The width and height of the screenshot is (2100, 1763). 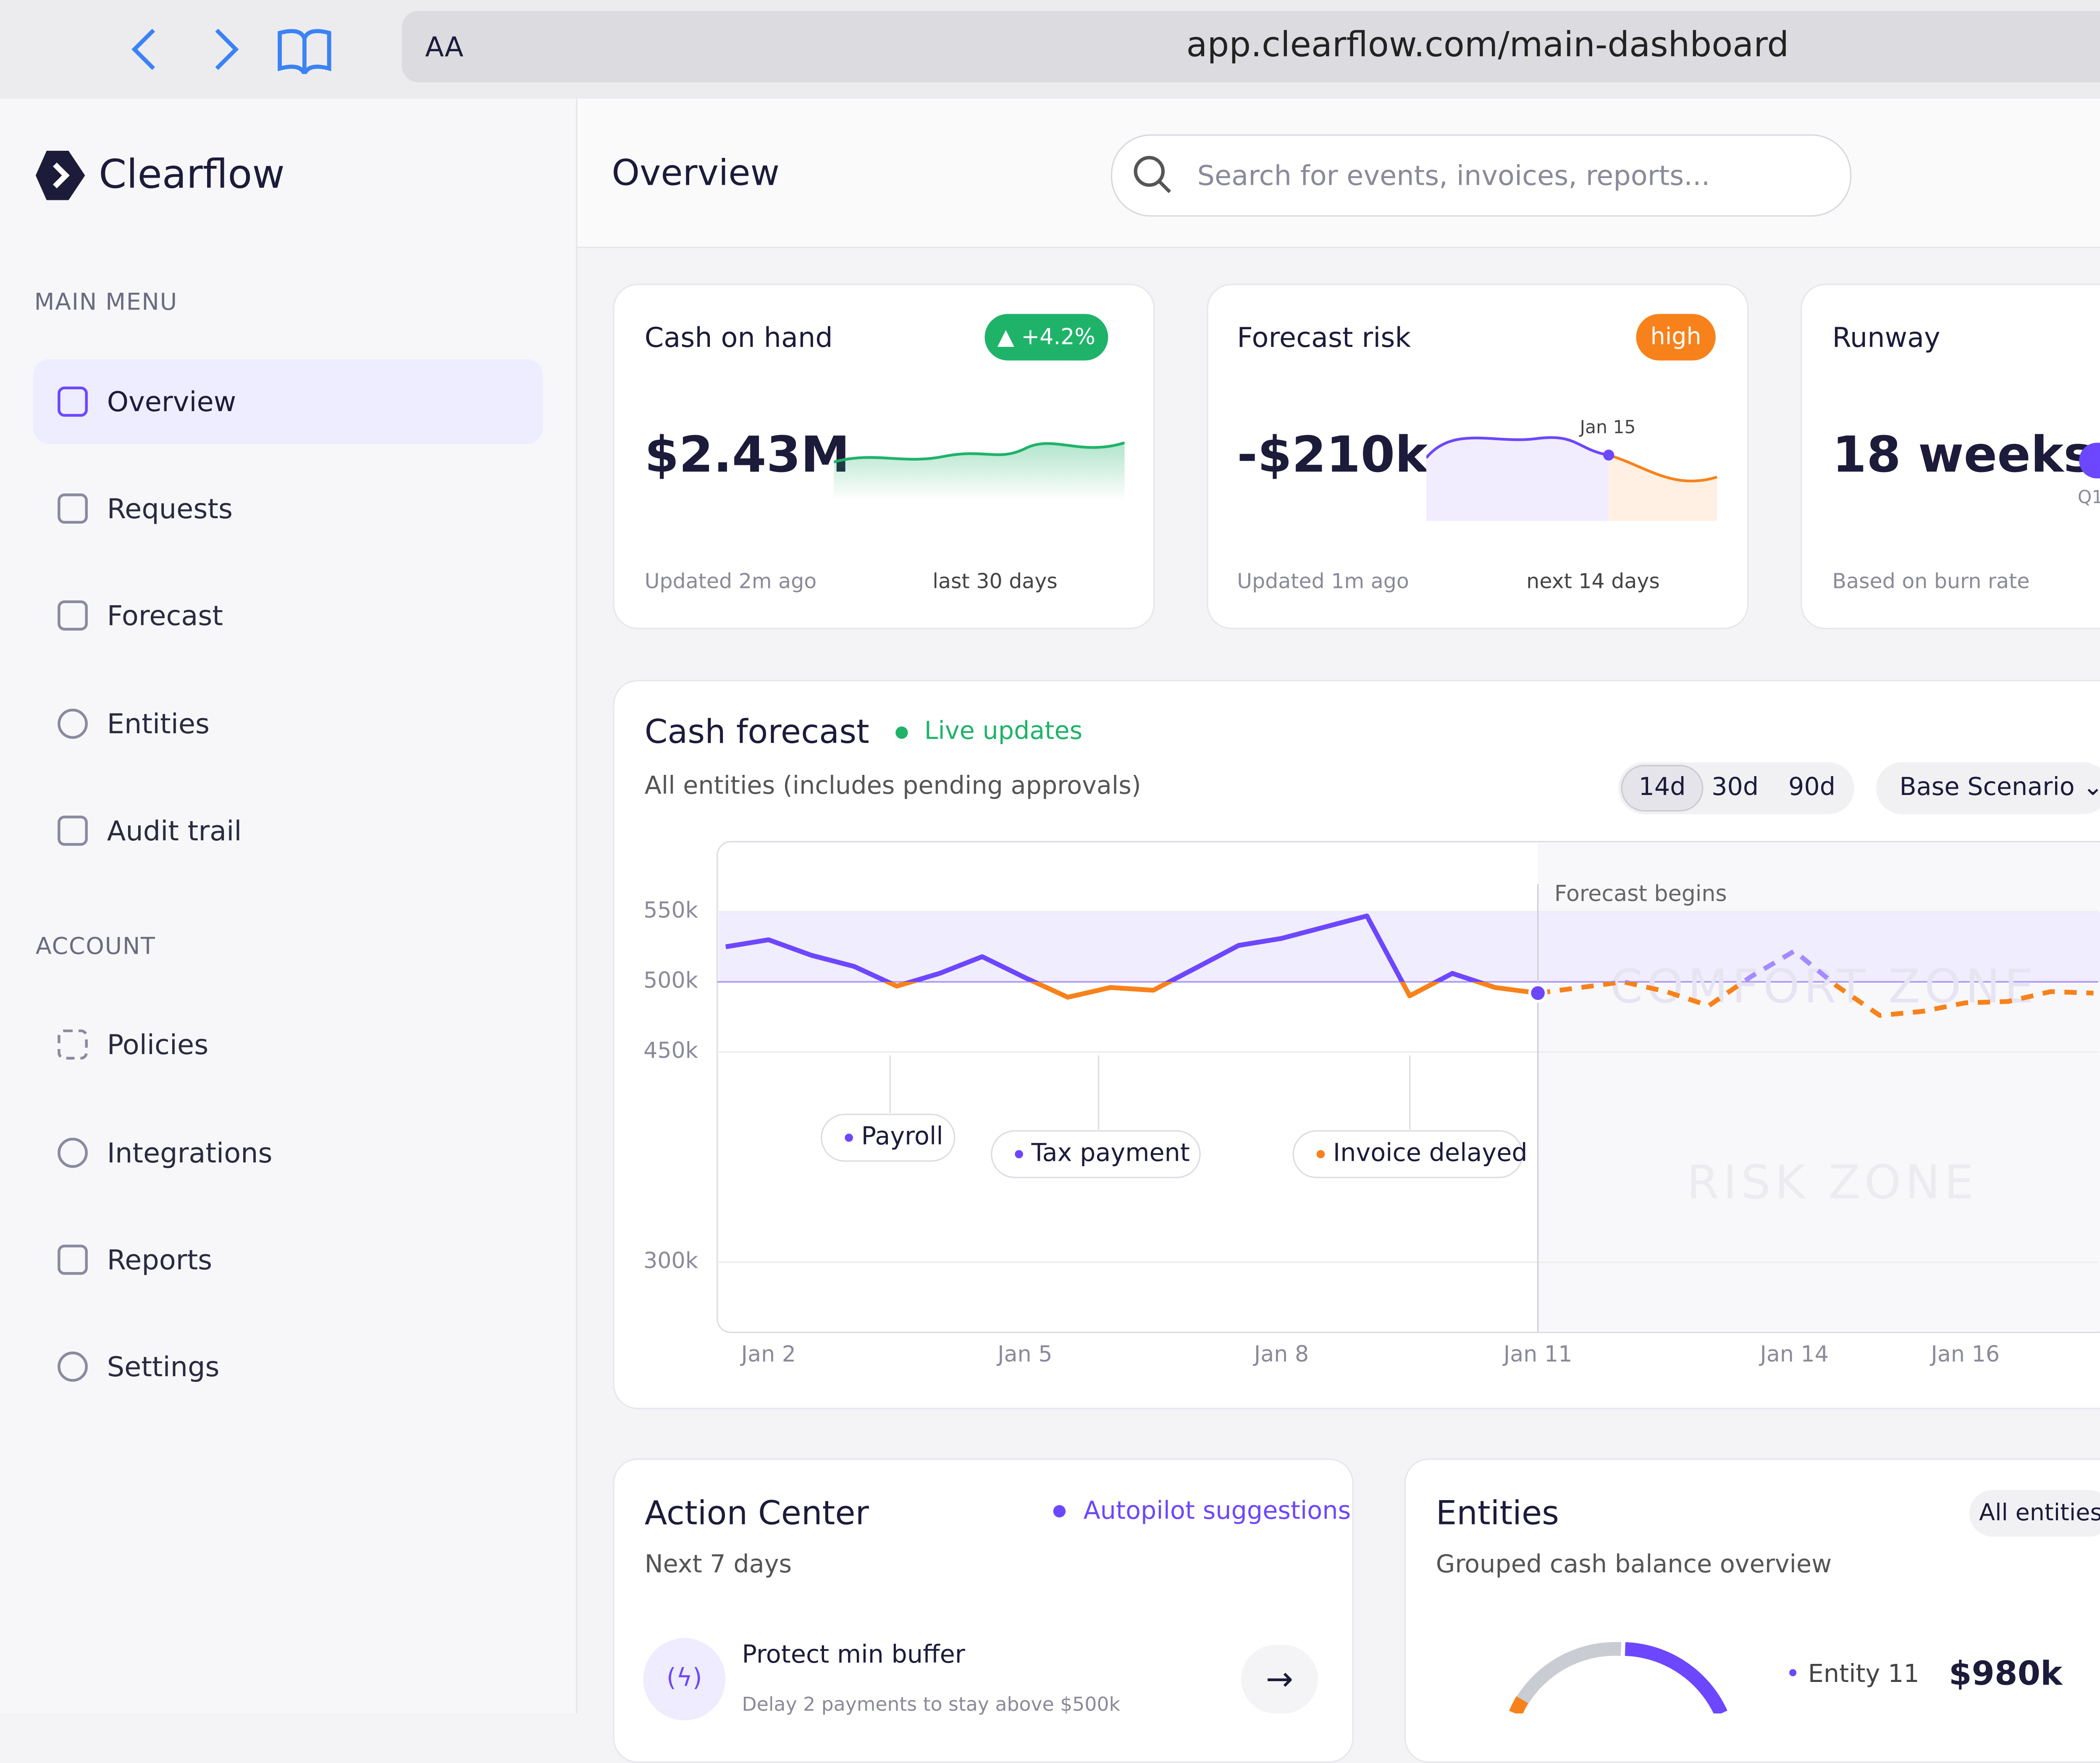 What do you see at coordinates (1863, 1674) in the screenshot?
I see `legend-name: Entity 11` at bounding box center [1863, 1674].